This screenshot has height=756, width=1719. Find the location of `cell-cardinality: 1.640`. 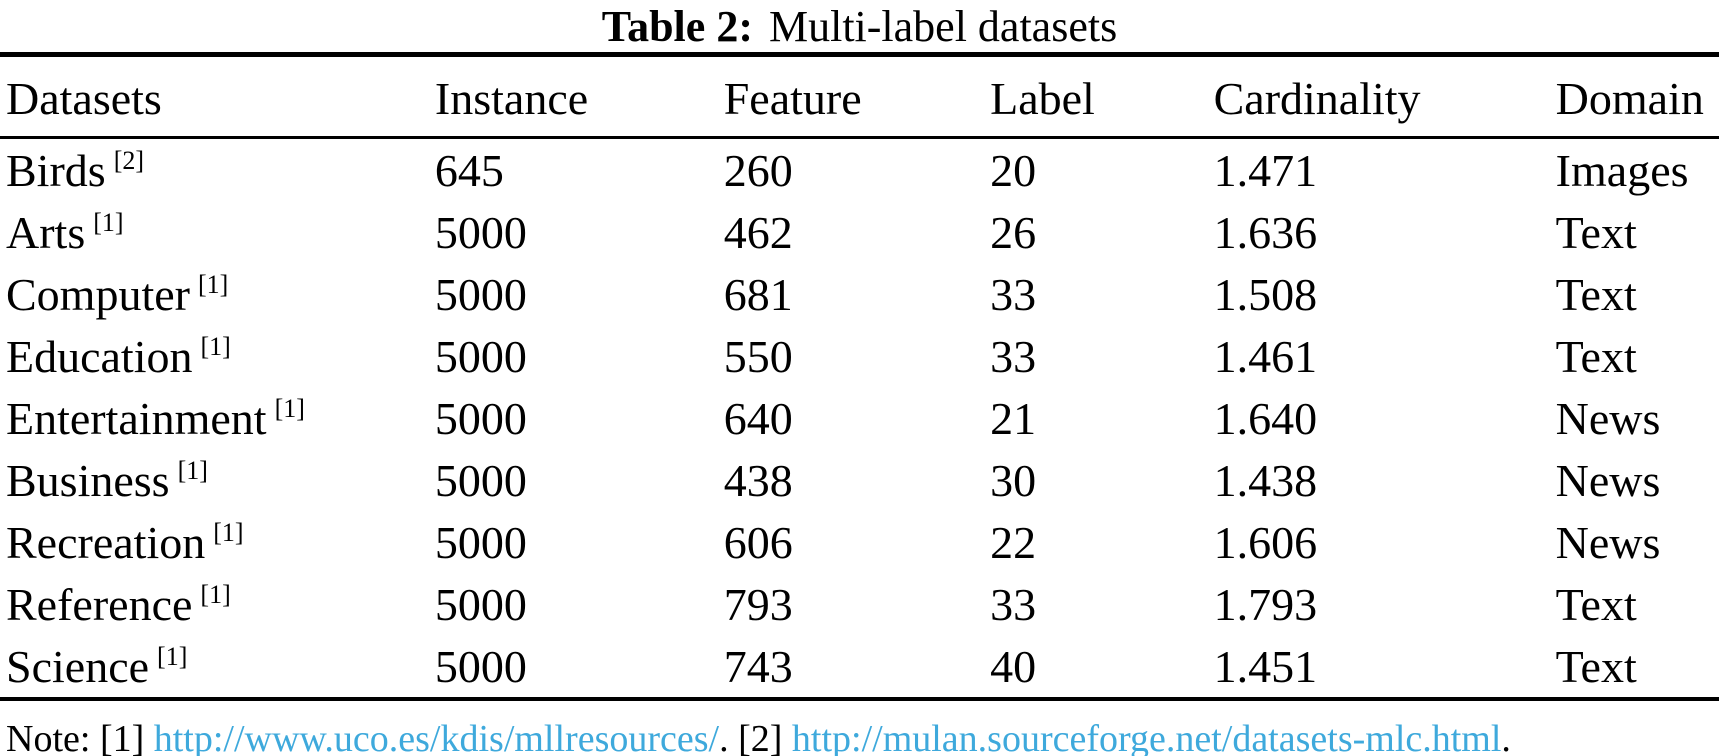

cell-cardinality: 1.640 is located at coordinates (1265, 418).